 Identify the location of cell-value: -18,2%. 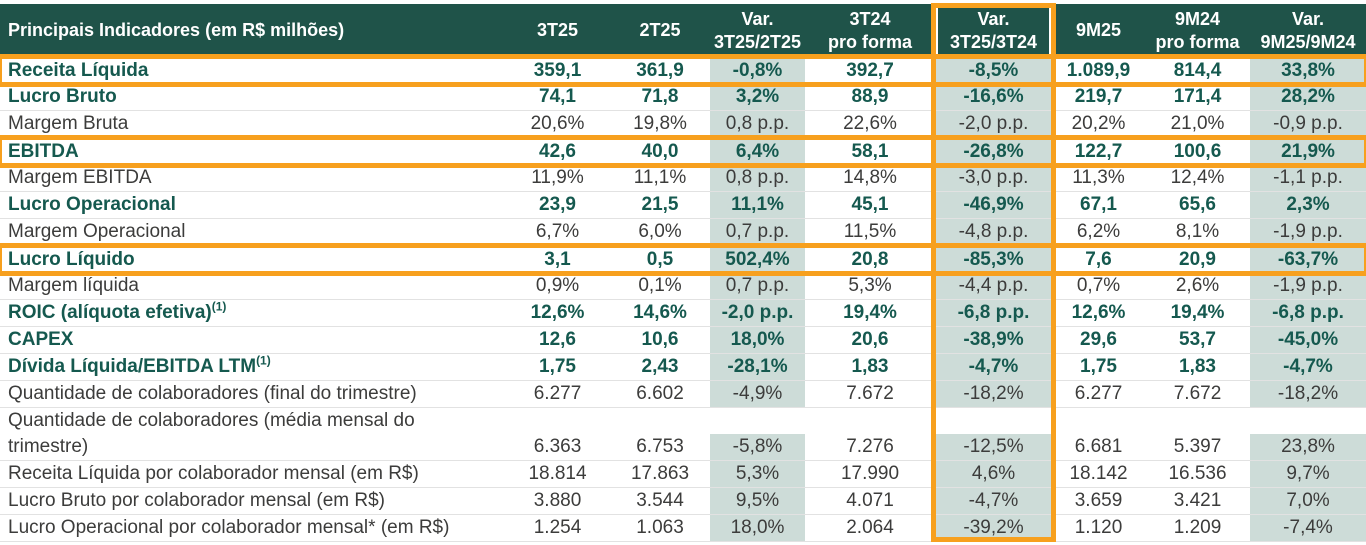
(1308, 394).